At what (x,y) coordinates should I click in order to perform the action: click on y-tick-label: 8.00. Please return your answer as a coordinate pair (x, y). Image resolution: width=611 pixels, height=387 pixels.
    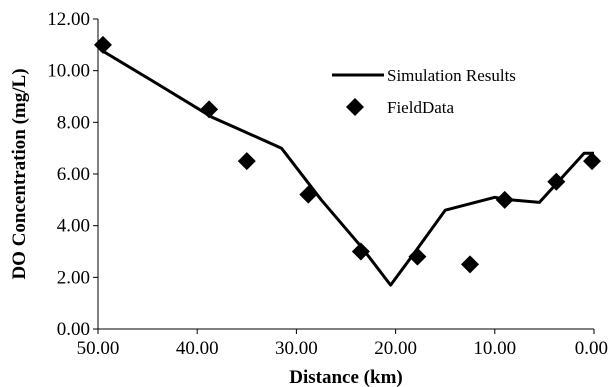
    Looking at the image, I should click on (73, 122).